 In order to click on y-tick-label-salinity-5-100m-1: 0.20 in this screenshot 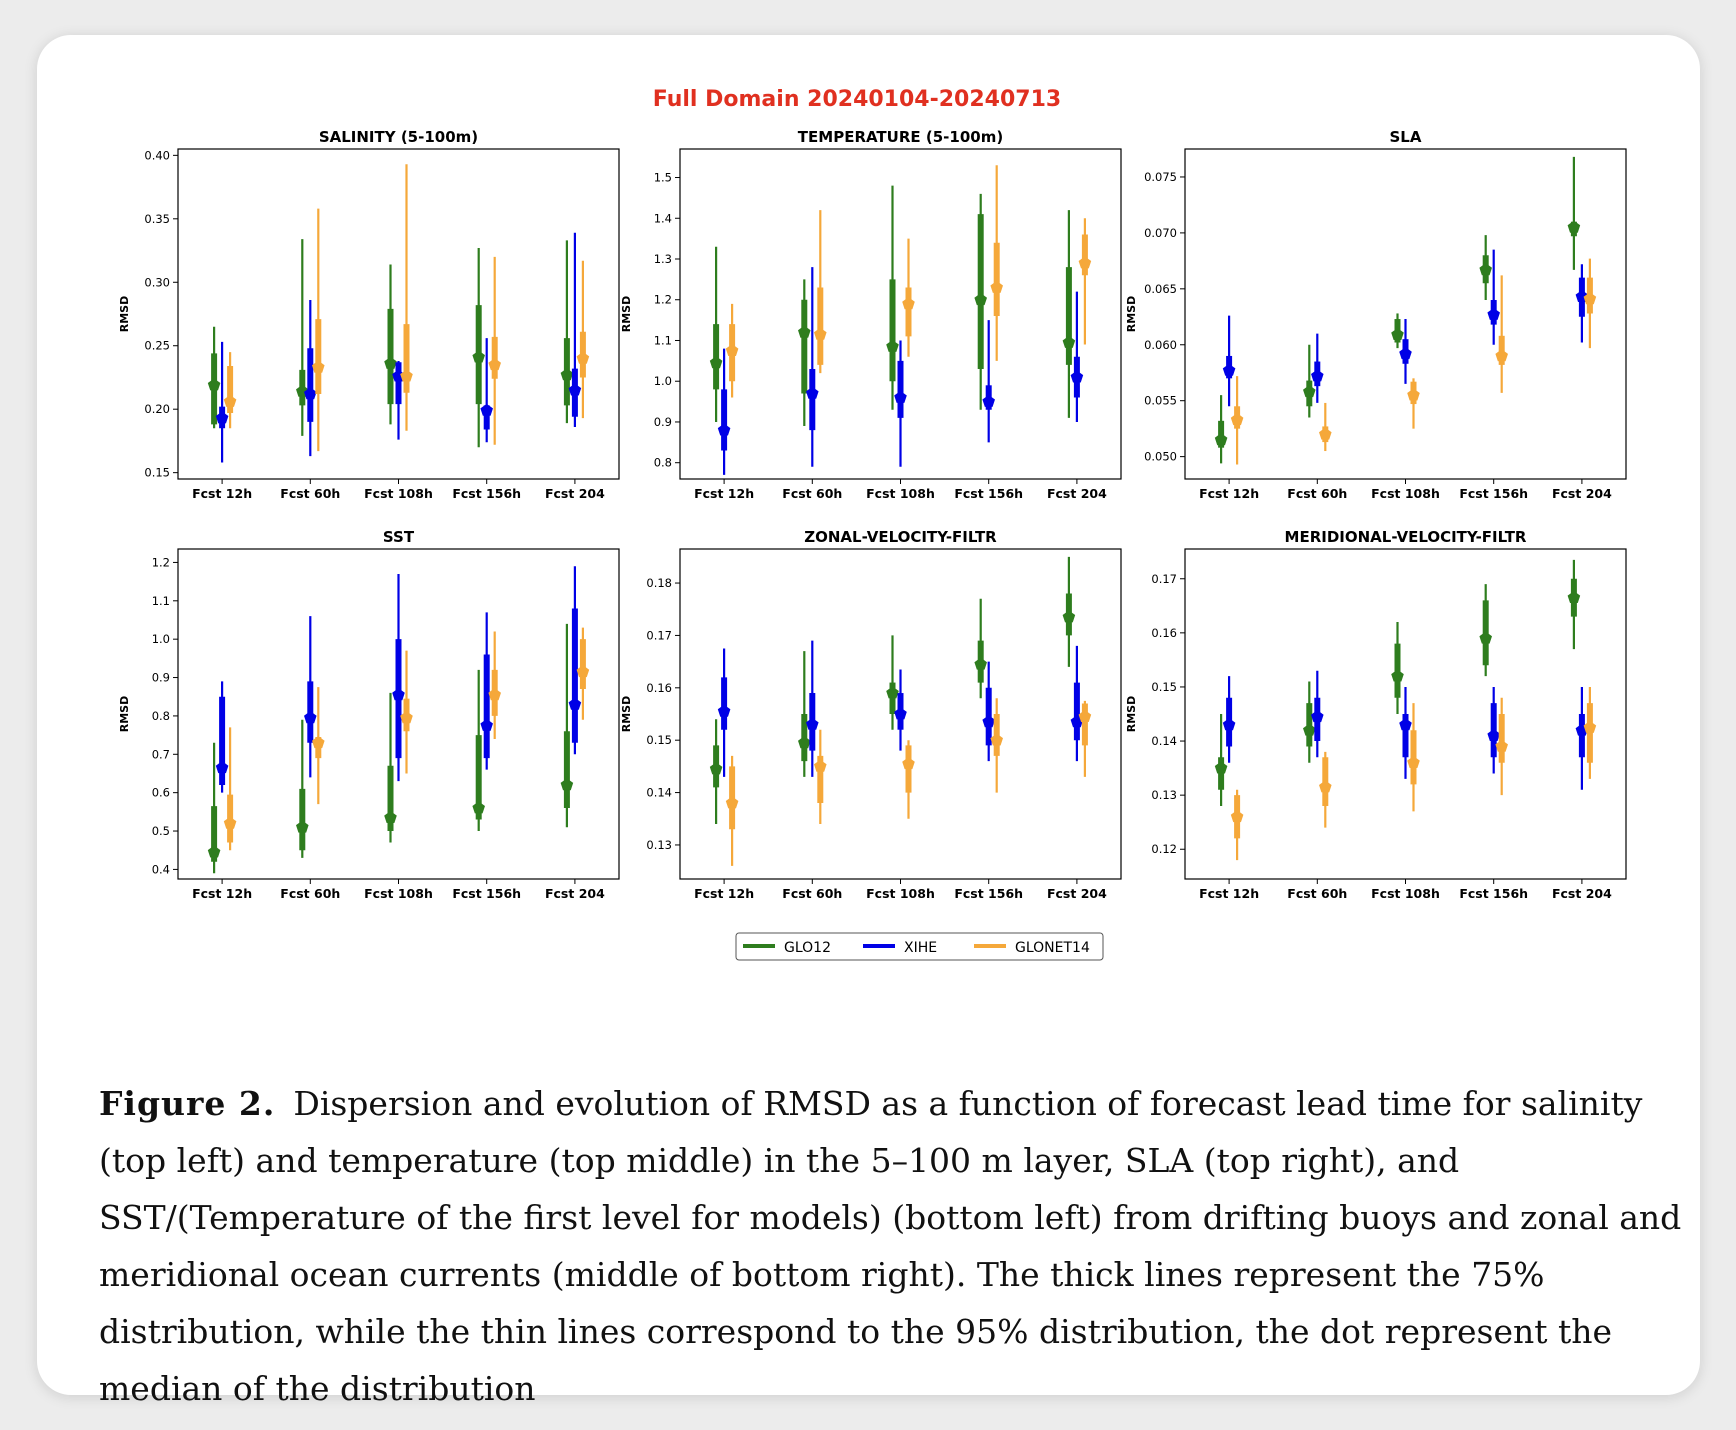, I will do `click(157, 409)`.